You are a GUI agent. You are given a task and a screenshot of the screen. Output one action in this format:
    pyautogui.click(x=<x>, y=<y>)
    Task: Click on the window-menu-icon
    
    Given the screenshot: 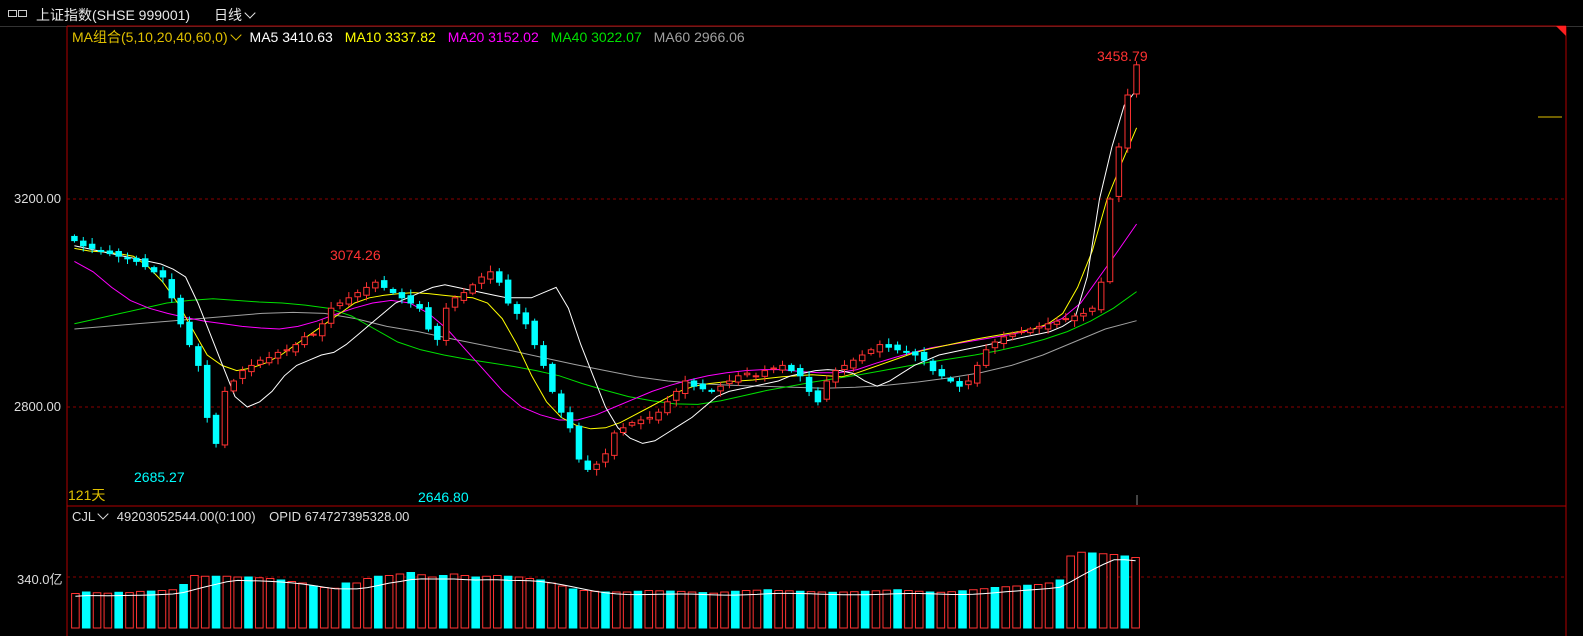 What is the action you would take?
    pyautogui.click(x=18, y=13)
    